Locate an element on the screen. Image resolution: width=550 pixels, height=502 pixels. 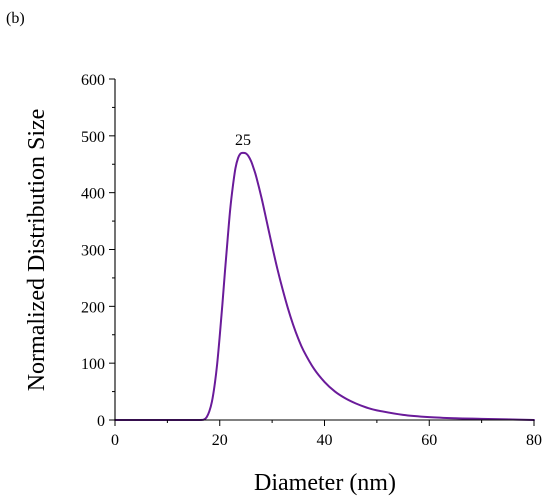
y-tick-label: 200 is located at coordinates (93, 307).